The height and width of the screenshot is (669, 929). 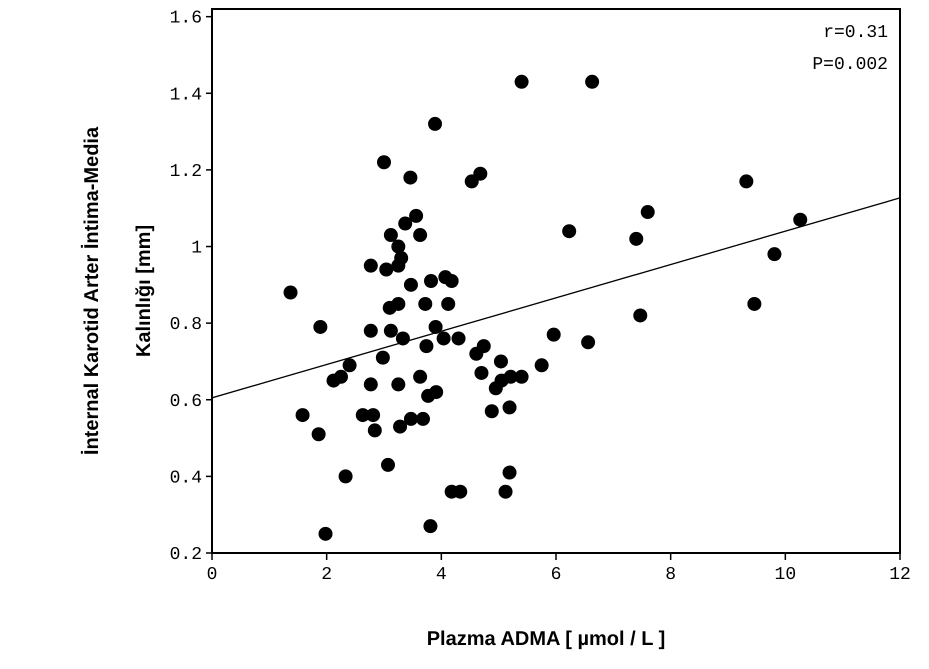 What do you see at coordinates (212, 575) in the screenshot?
I see `x-tick-label: 0` at bounding box center [212, 575].